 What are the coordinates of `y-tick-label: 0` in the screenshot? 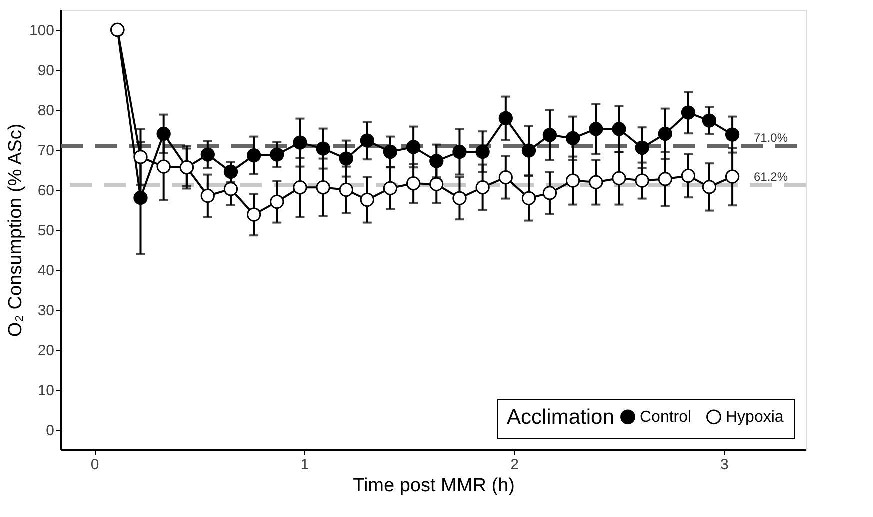 It's located at (50, 431).